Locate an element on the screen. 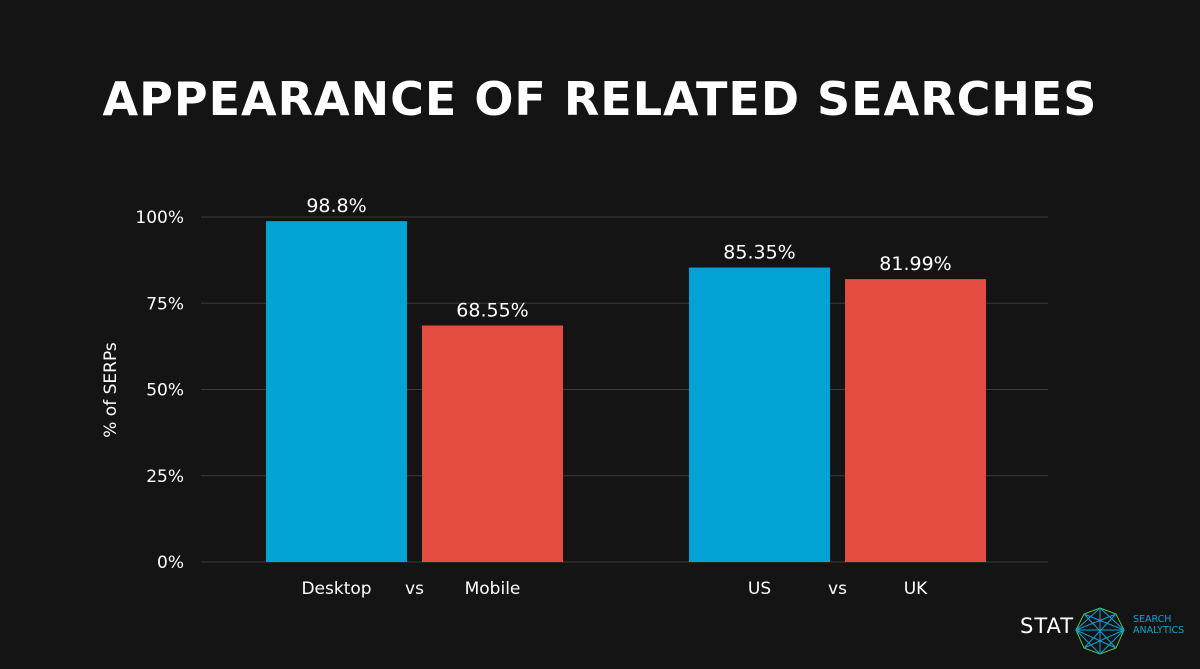 Image resolution: width=1200 pixels, height=669 pixels. logo-polygon-icon is located at coordinates (1100, 631).